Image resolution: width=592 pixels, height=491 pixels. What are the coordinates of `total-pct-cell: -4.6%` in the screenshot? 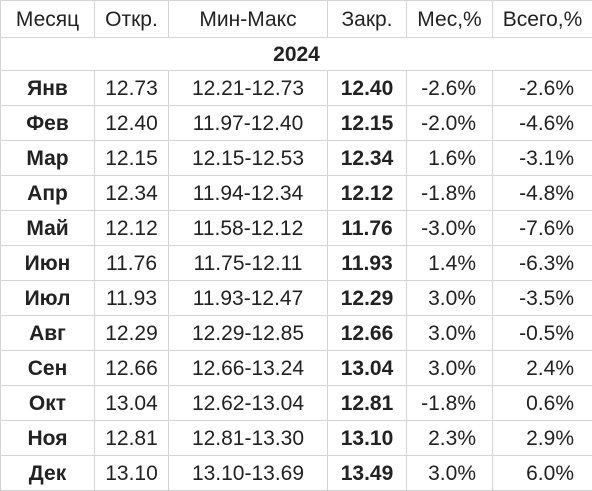 It's located at (542, 123).